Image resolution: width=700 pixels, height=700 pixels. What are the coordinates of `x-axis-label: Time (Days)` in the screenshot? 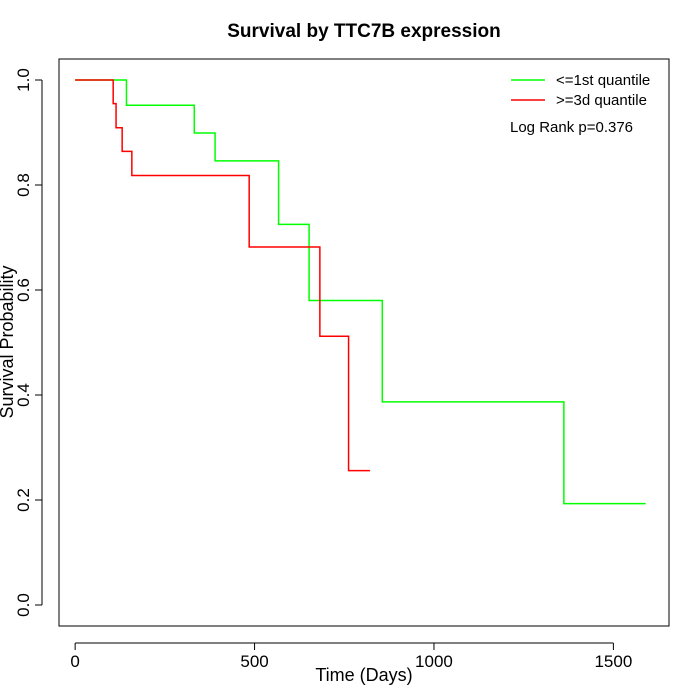 It's located at (363, 675).